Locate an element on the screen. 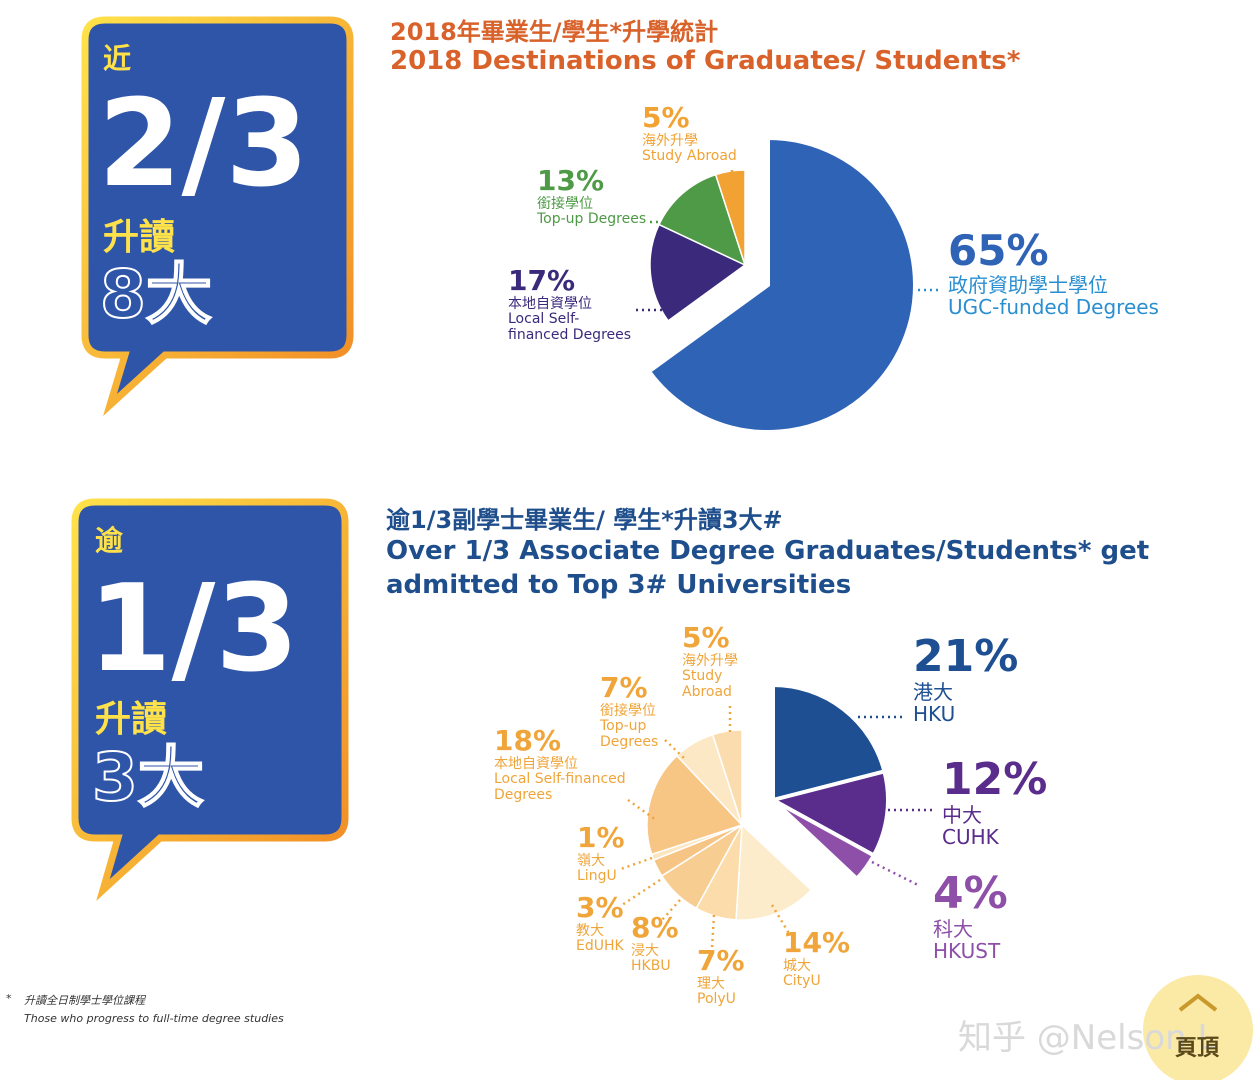  category-label: HKU is located at coordinates (934, 714).